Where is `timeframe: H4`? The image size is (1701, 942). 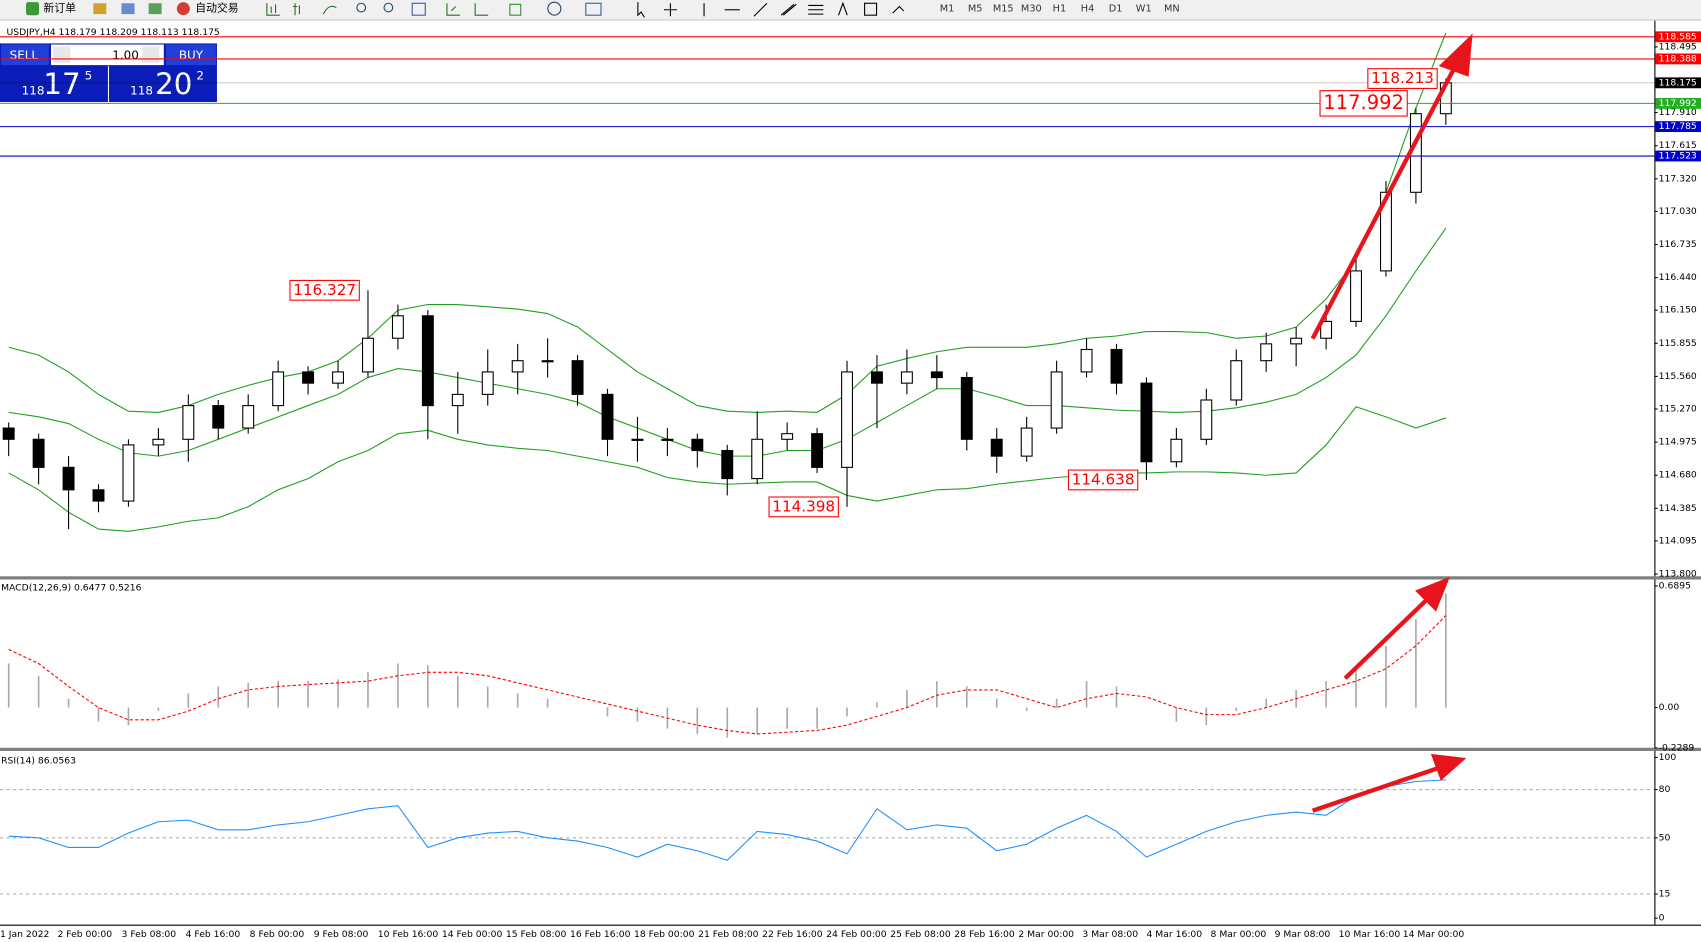
timeframe: H4 is located at coordinates (1088, 9).